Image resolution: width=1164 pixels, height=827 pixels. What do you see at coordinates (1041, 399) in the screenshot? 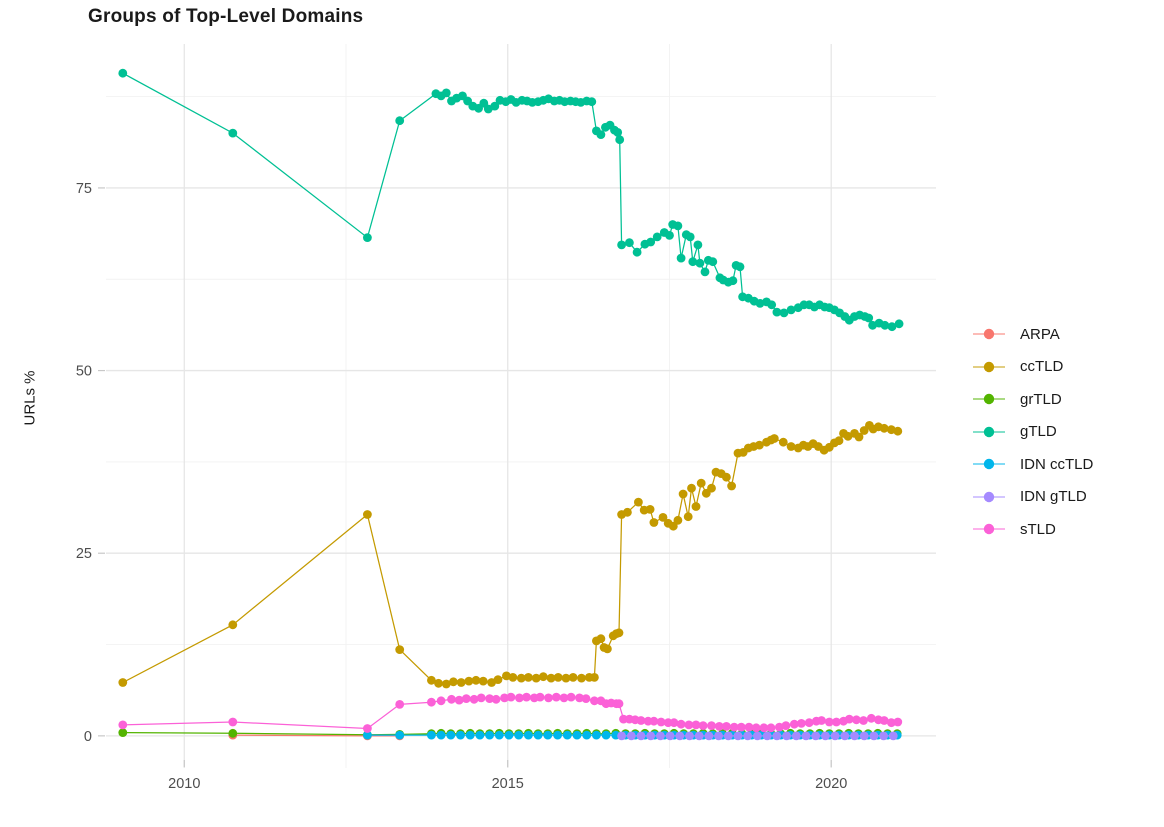
I see `legend-label: grTLD` at bounding box center [1041, 399].